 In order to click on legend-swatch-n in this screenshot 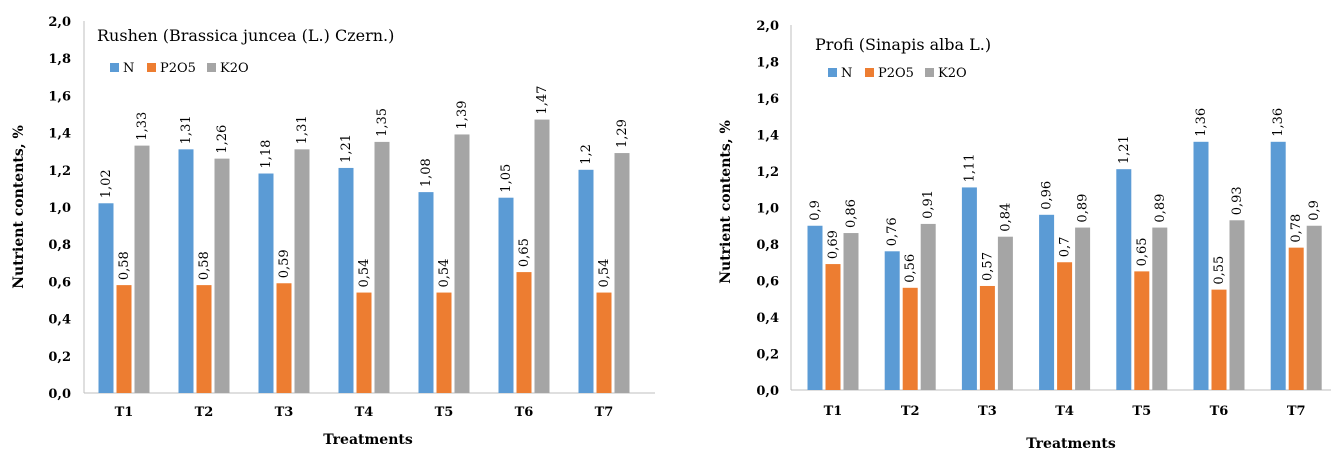, I will do `click(832, 72)`.